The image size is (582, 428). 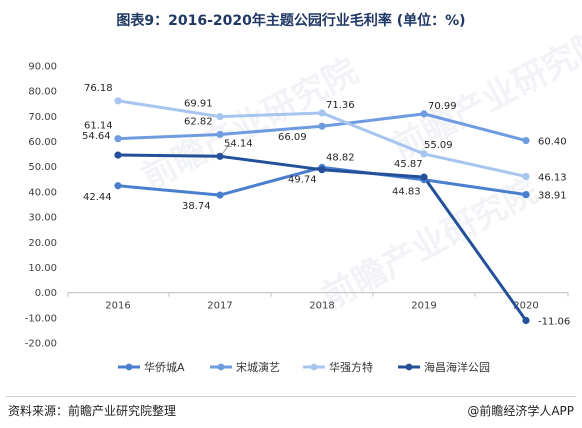 What do you see at coordinates (552, 177) in the screenshot?
I see `data-label: 46.13` at bounding box center [552, 177].